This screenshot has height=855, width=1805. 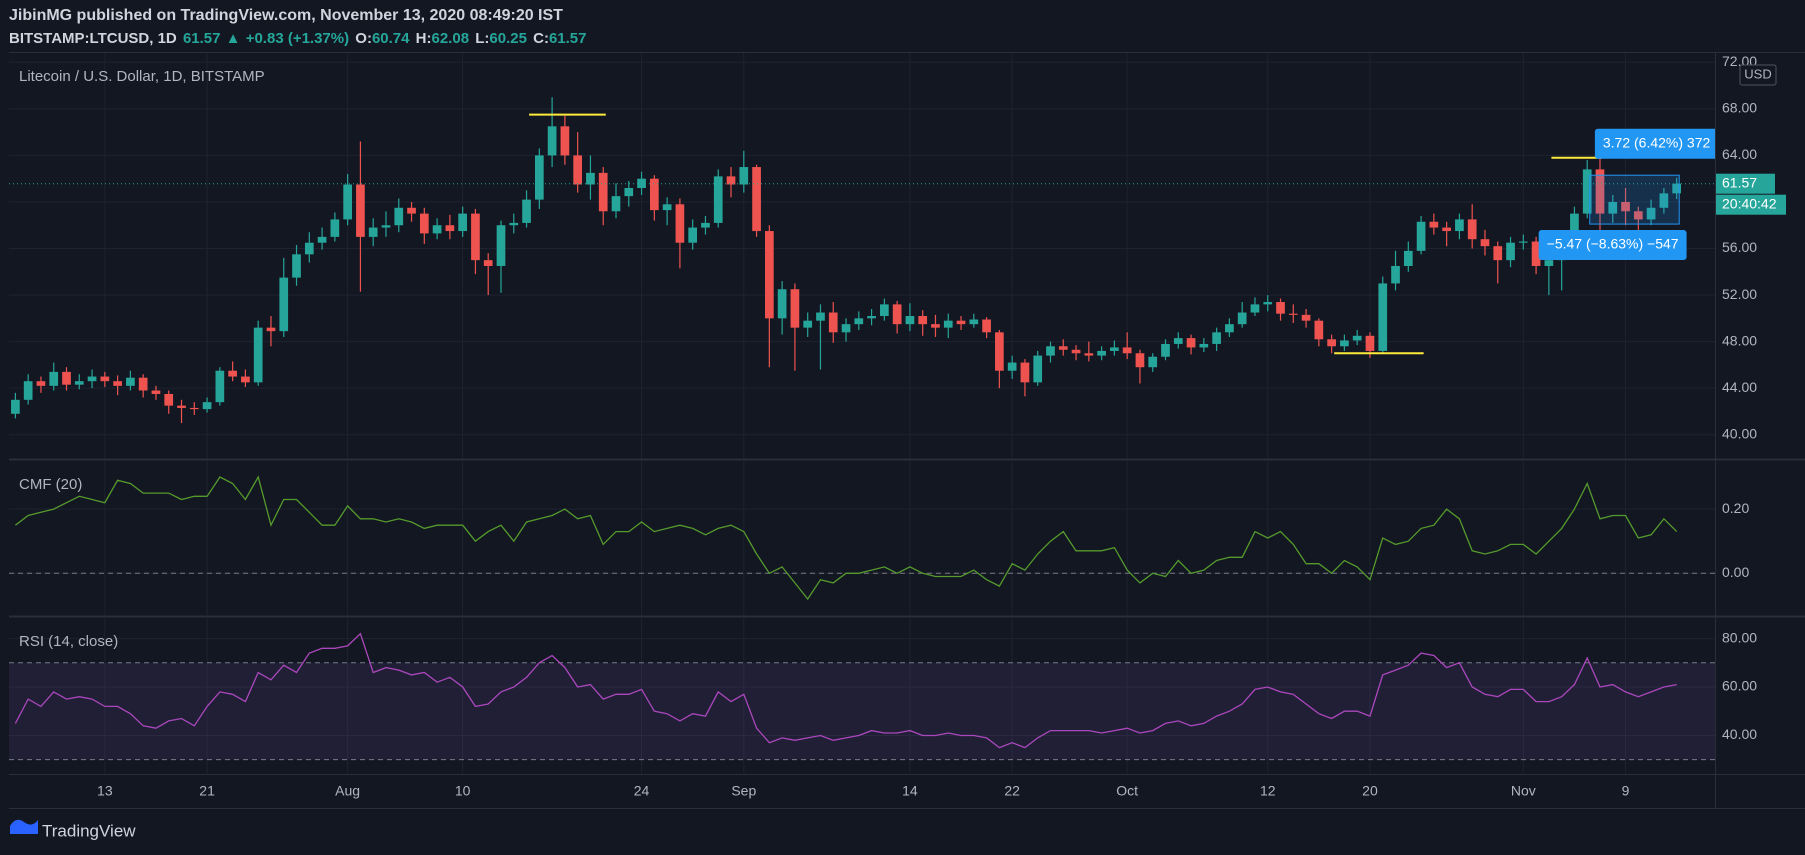 What do you see at coordinates (1127, 791) in the screenshot?
I see `x-tick-label: Oct` at bounding box center [1127, 791].